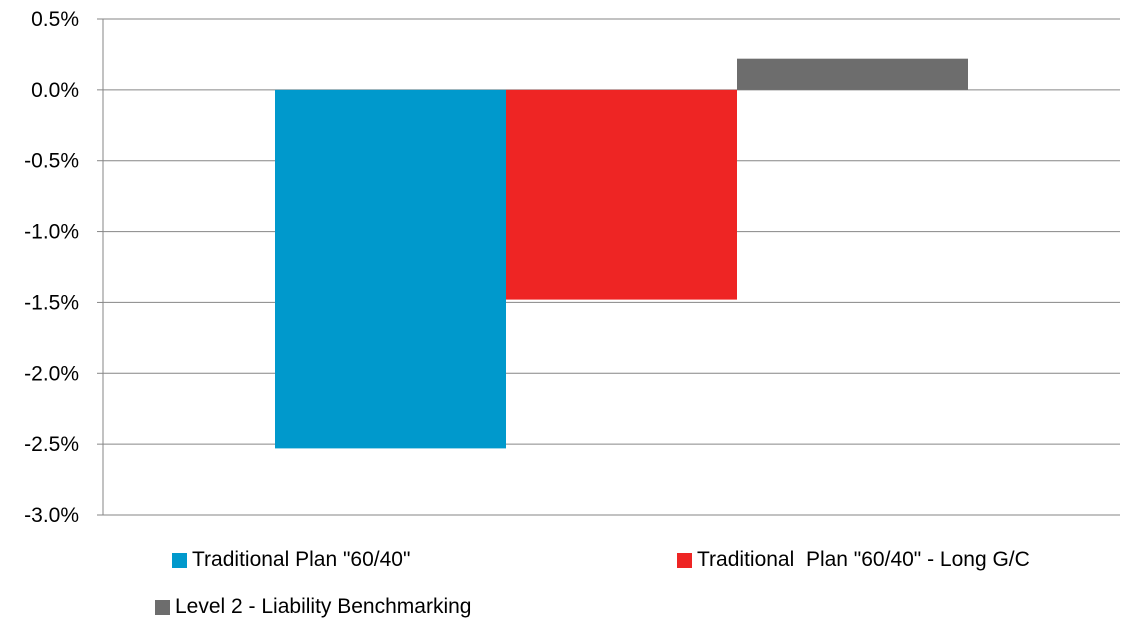 Image resolution: width=1133 pixels, height=622 pixels. What do you see at coordinates (51, 302) in the screenshot?
I see `y-tick-label: -1.5%` at bounding box center [51, 302].